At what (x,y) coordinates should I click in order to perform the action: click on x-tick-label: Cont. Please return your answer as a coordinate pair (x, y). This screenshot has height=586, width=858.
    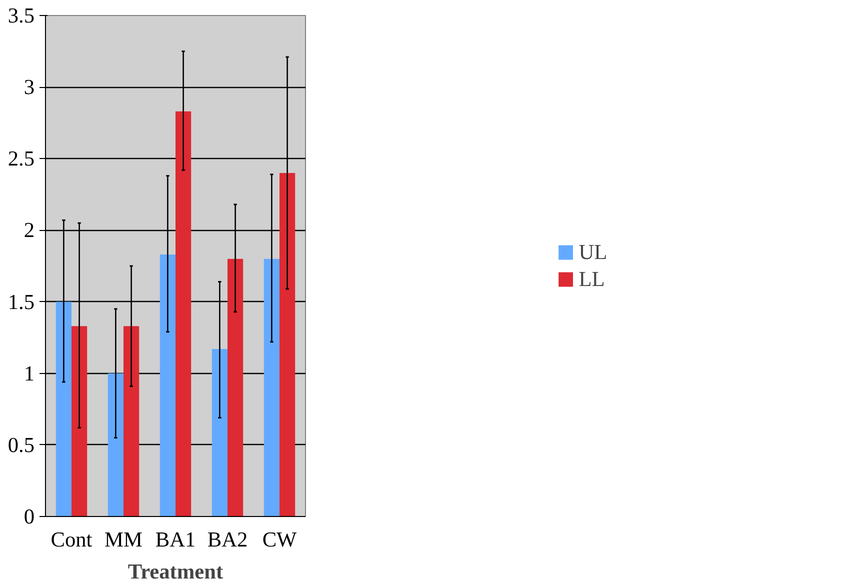
    Looking at the image, I should click on (71, 540).